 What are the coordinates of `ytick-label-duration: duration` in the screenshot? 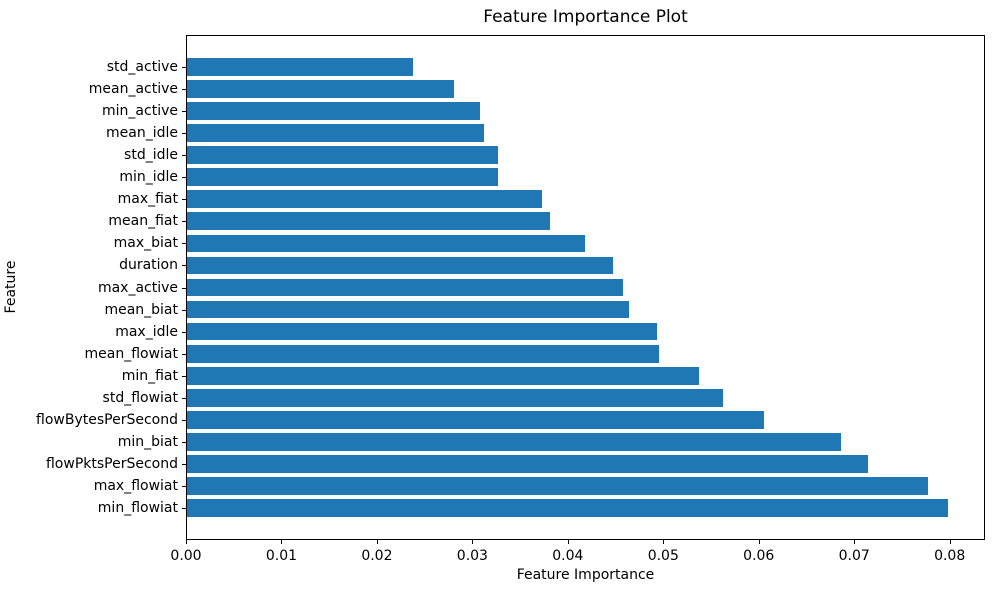 It's located at (148, 265).